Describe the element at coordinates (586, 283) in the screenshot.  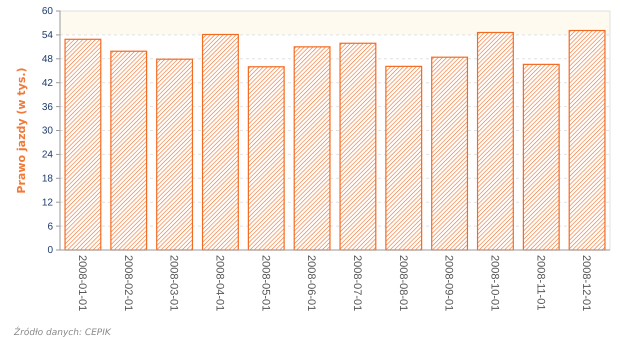
I see `x-tick-label: 2008-12-01` at that location.